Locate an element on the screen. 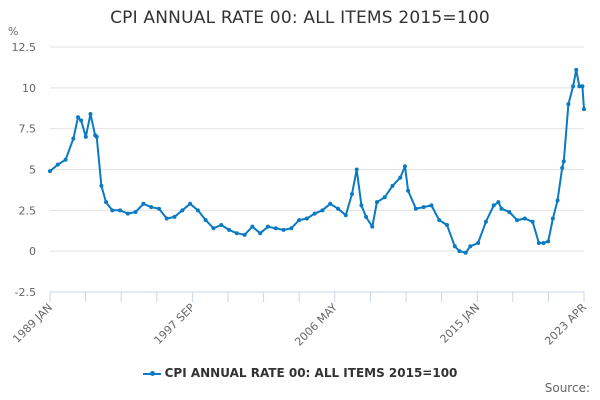  legend: CPI ANNUAL RATE 00: ALL ITEMS 2015=100 is located at coordinates (300, 373).